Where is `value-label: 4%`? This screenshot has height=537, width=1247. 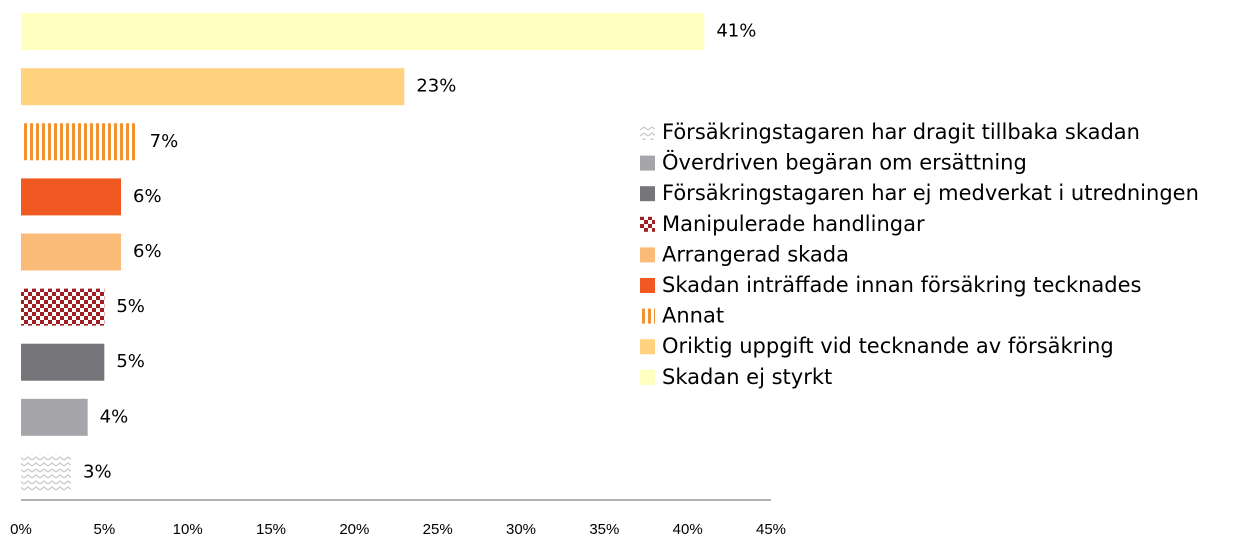 value-label: 4% is located at coordinates (114, 416).